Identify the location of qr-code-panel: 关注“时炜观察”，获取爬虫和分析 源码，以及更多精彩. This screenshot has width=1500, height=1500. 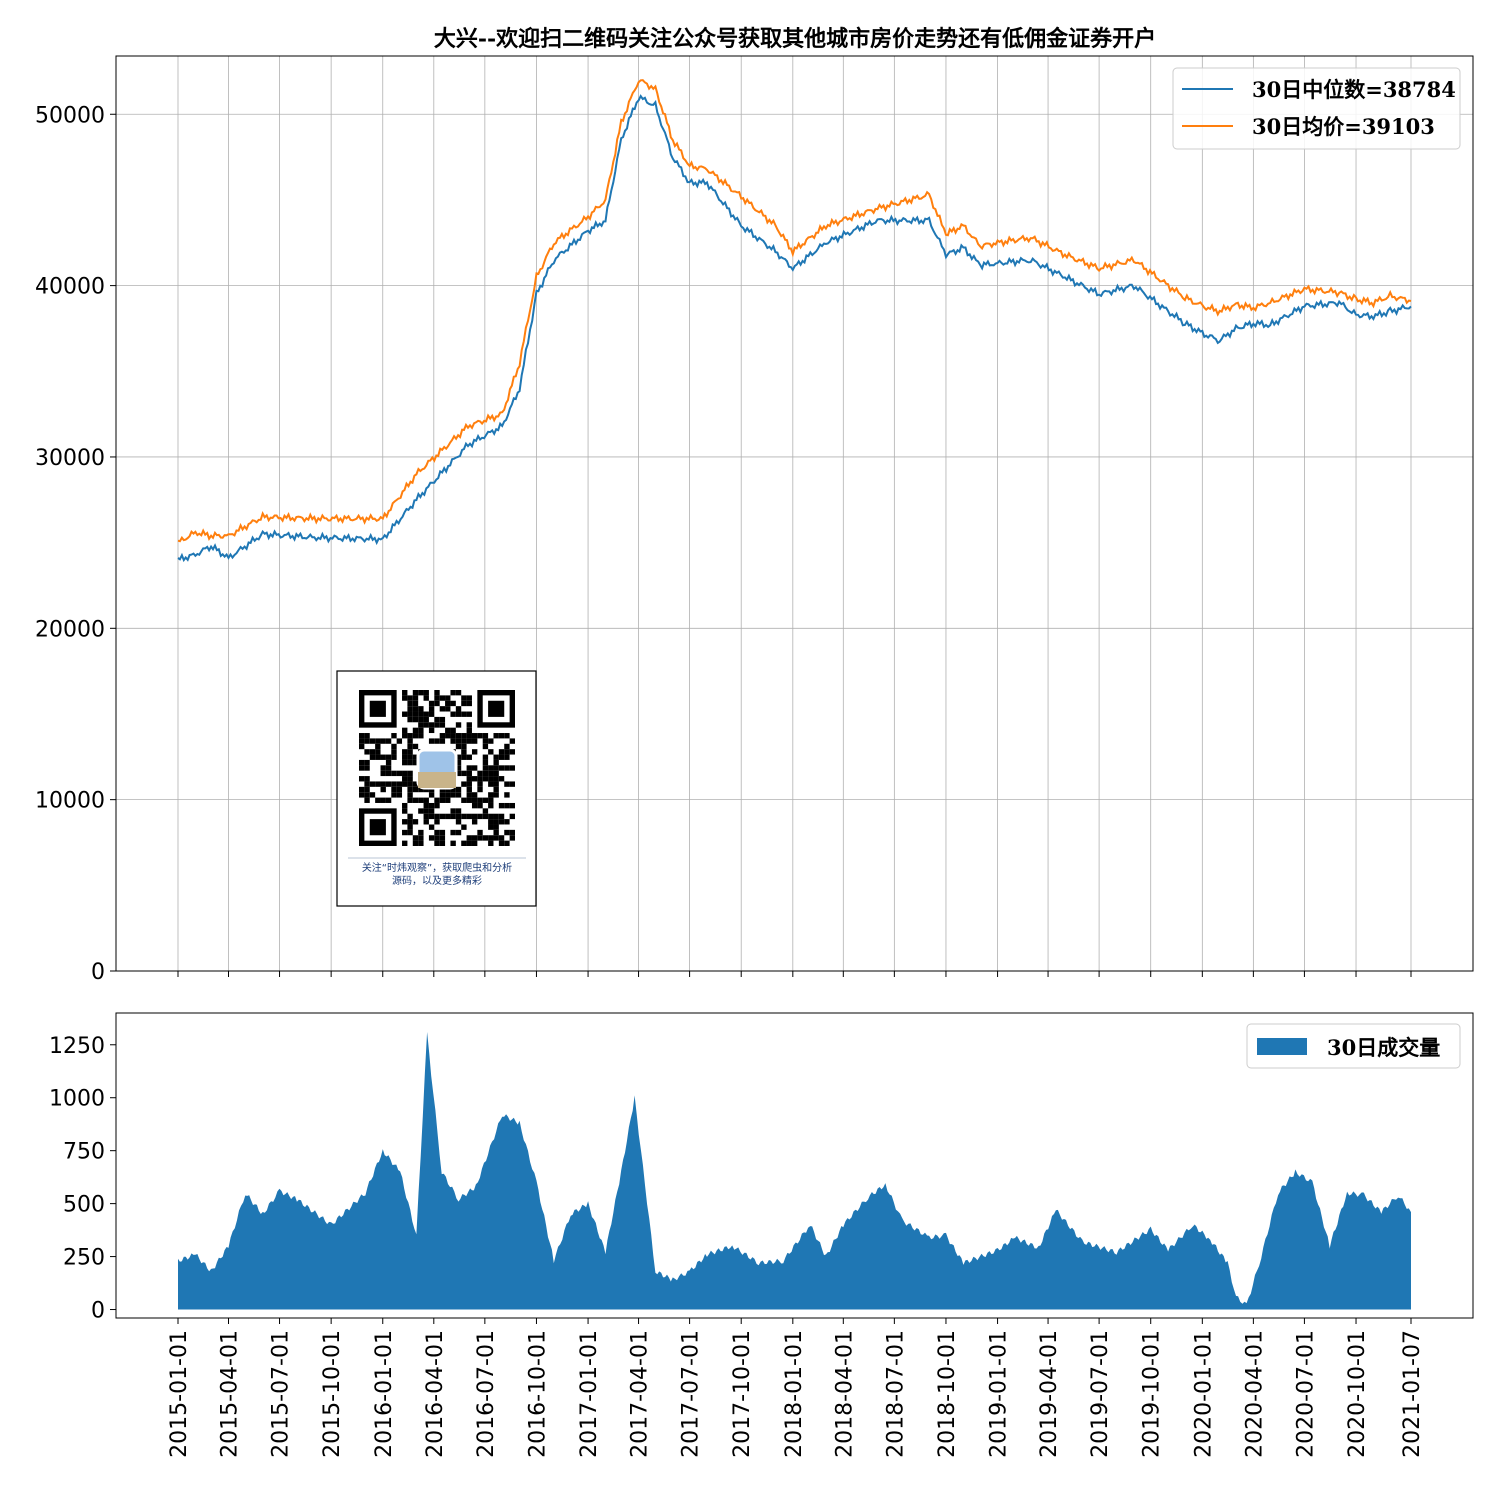
(436, 788).